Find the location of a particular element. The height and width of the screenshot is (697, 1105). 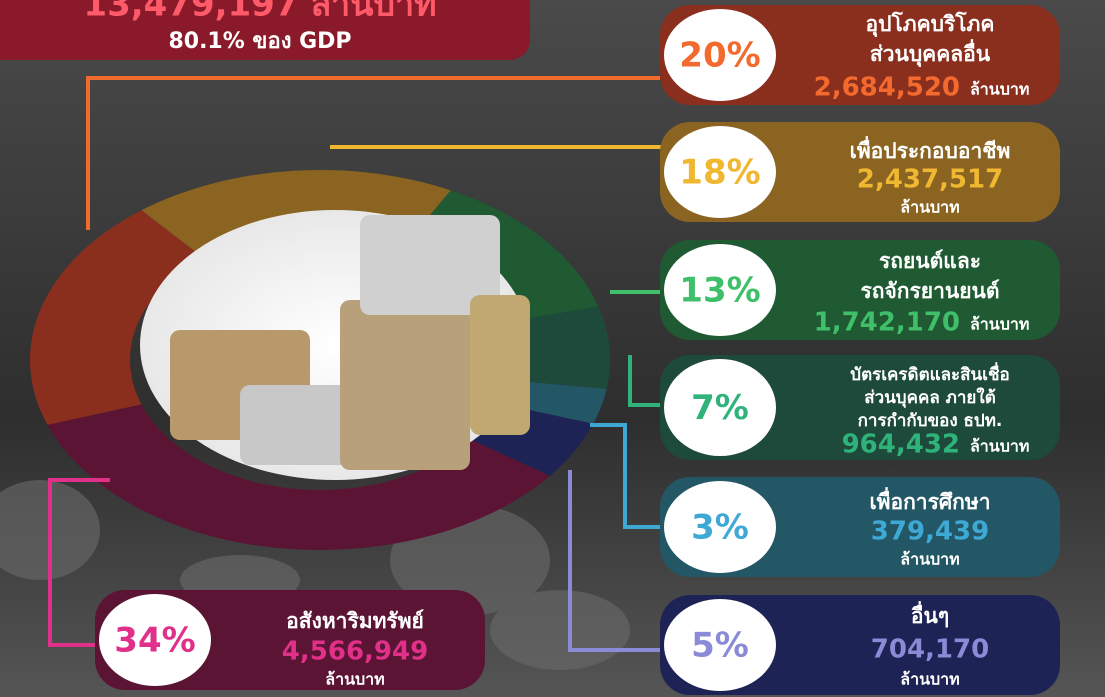

category-label: ส่วนบุคคลอื่น is located at coordinates (930, 53).